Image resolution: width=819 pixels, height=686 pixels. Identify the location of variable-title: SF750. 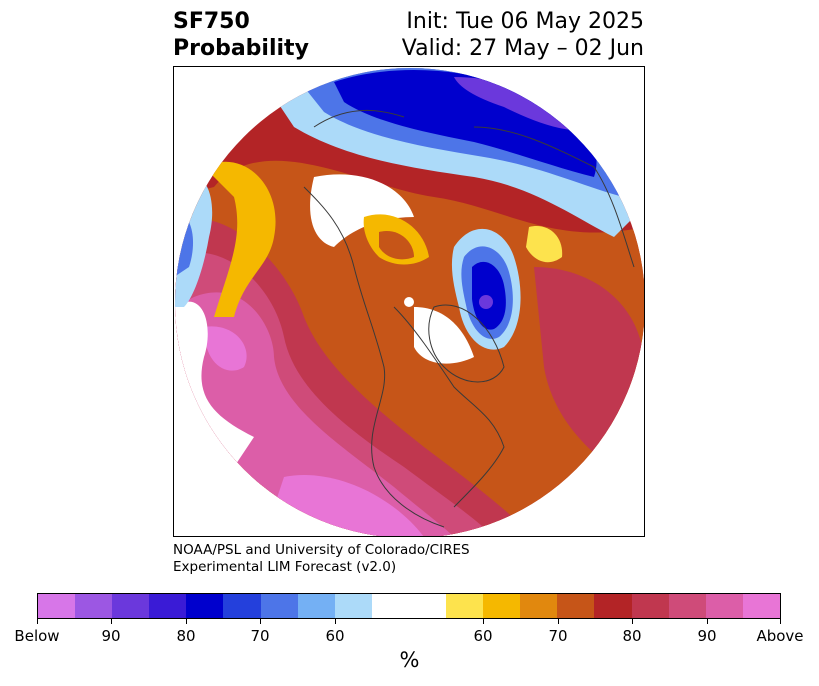
(211, 21).